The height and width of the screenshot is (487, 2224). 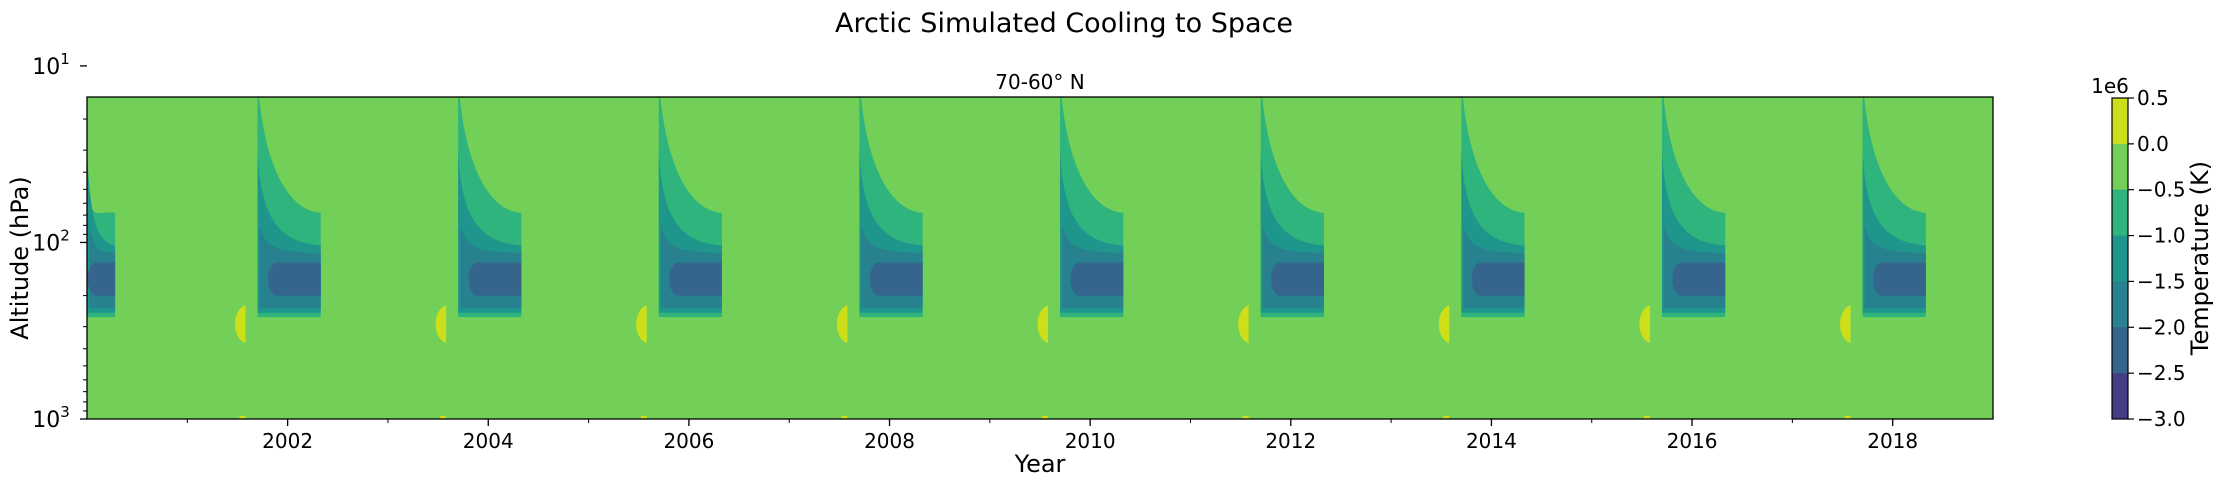 I want to click on colorbar-tick-label: −2.5, so click(x=2161, y=373).